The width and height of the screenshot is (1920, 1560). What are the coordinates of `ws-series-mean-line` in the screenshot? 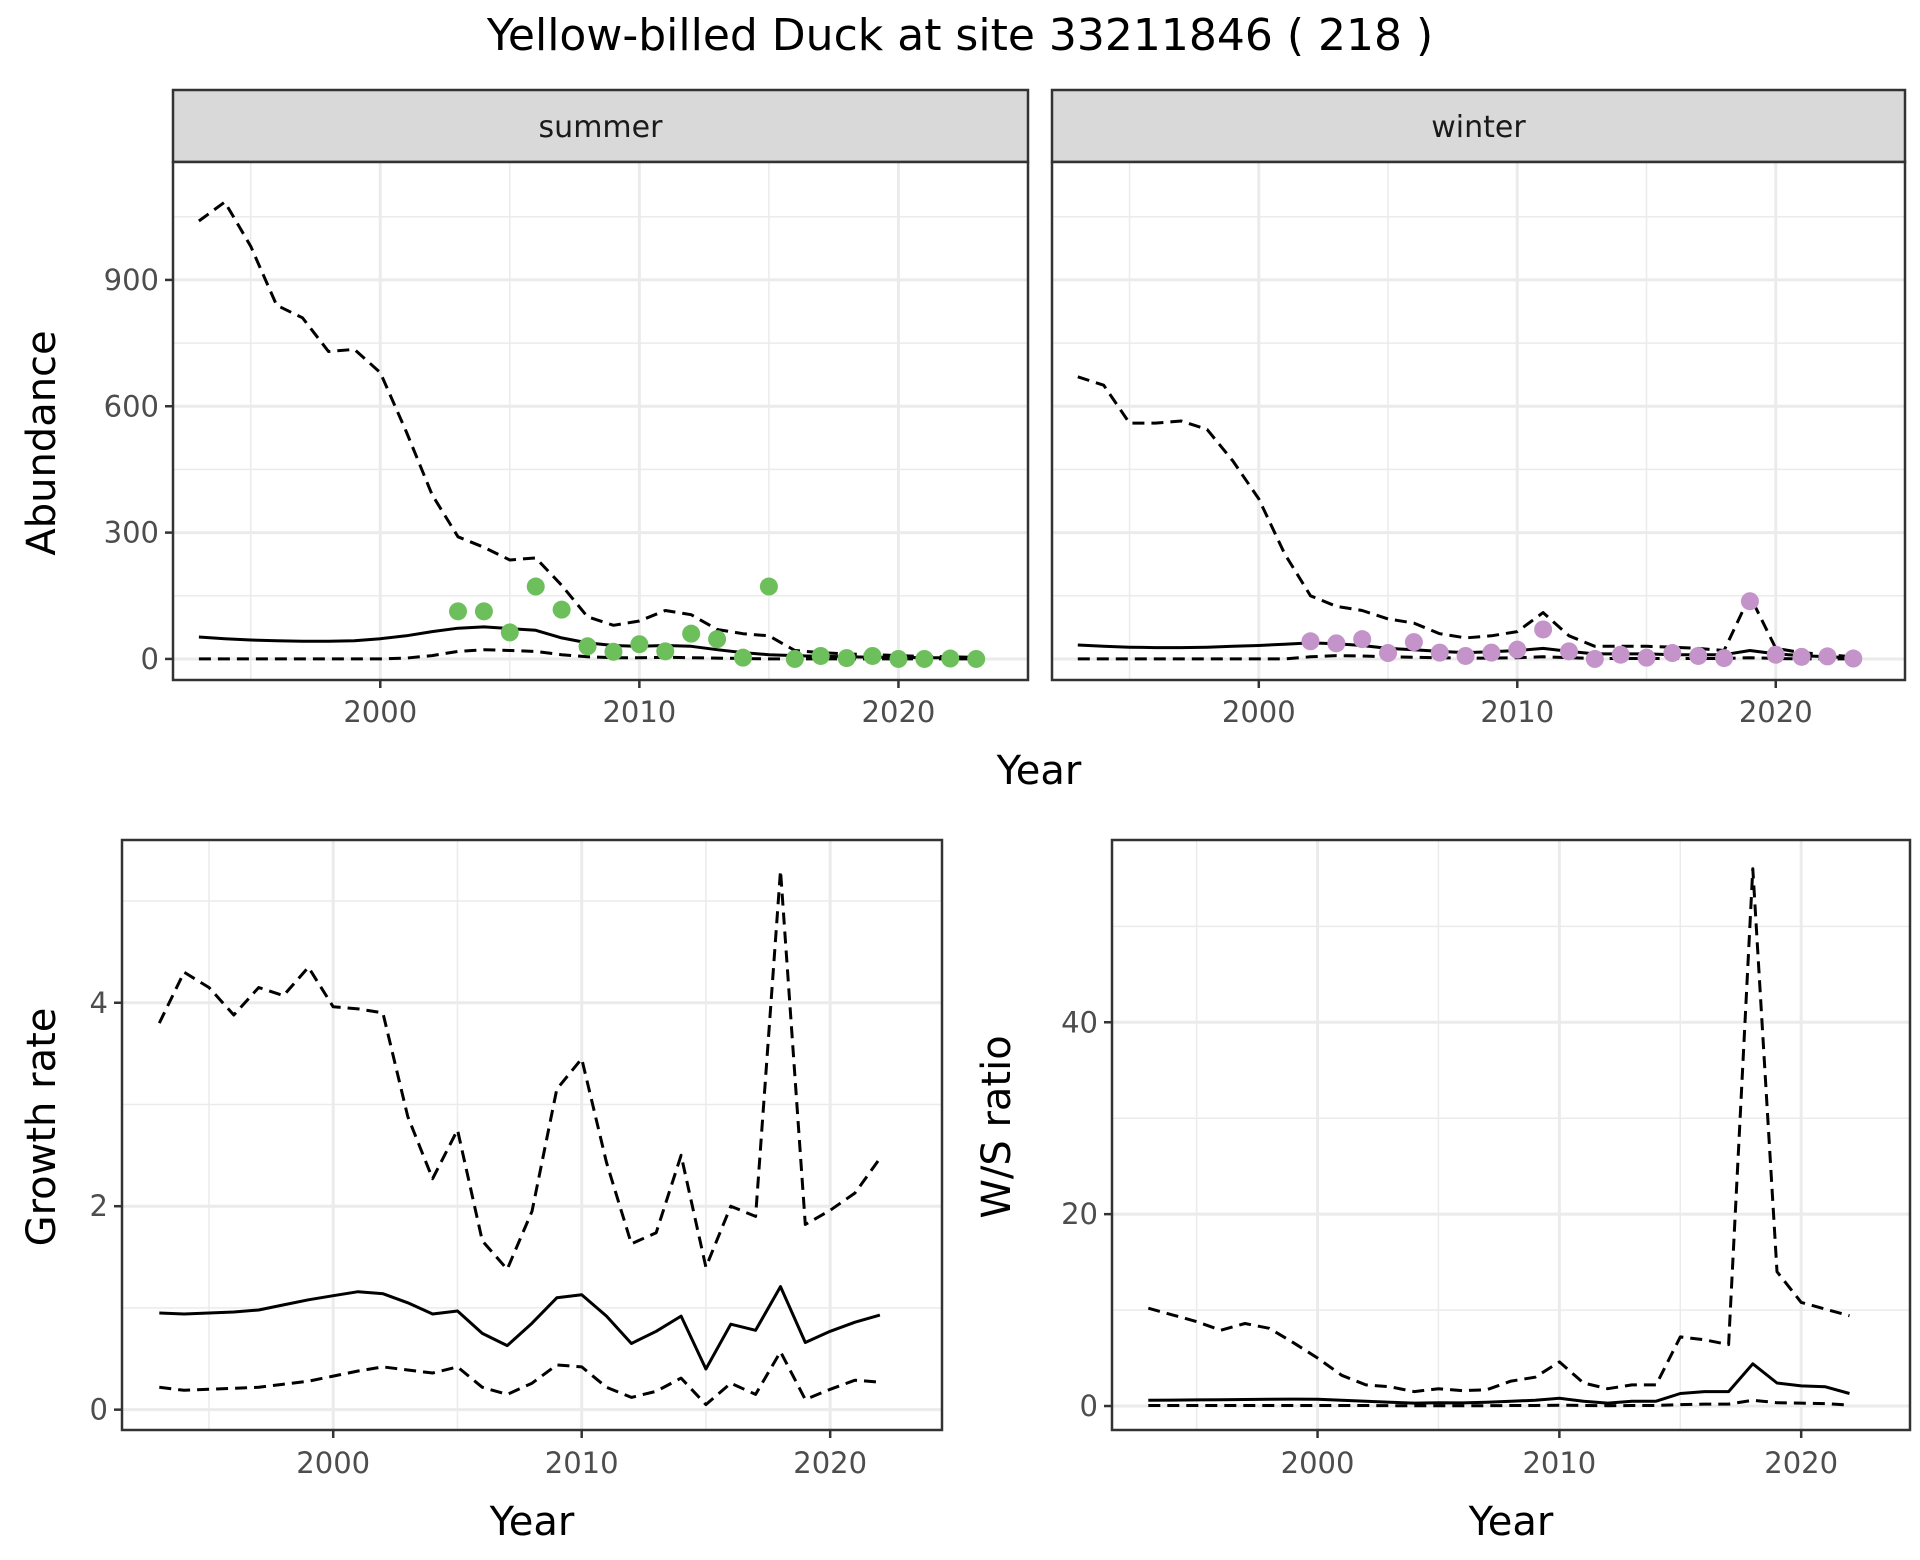 It's located at (1499, 1383).